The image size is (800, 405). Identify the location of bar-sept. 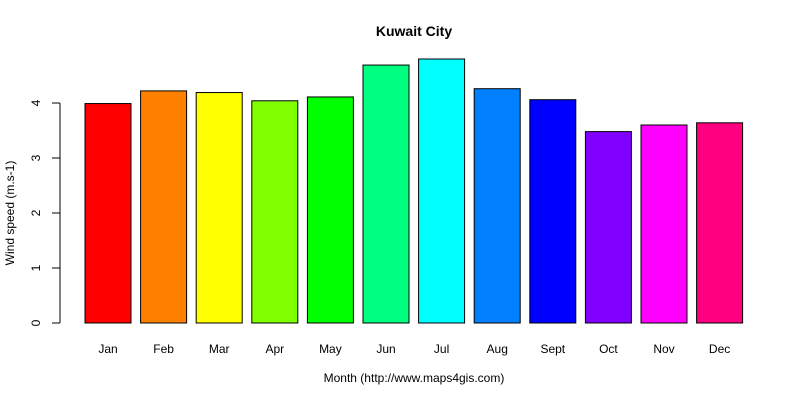
(553, 211).